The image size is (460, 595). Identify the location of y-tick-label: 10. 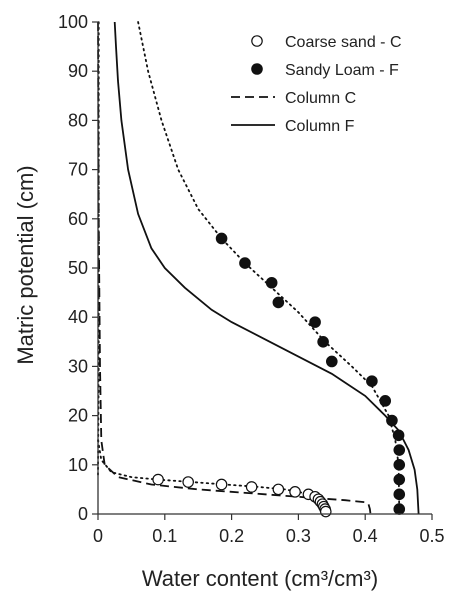
(78, 465).